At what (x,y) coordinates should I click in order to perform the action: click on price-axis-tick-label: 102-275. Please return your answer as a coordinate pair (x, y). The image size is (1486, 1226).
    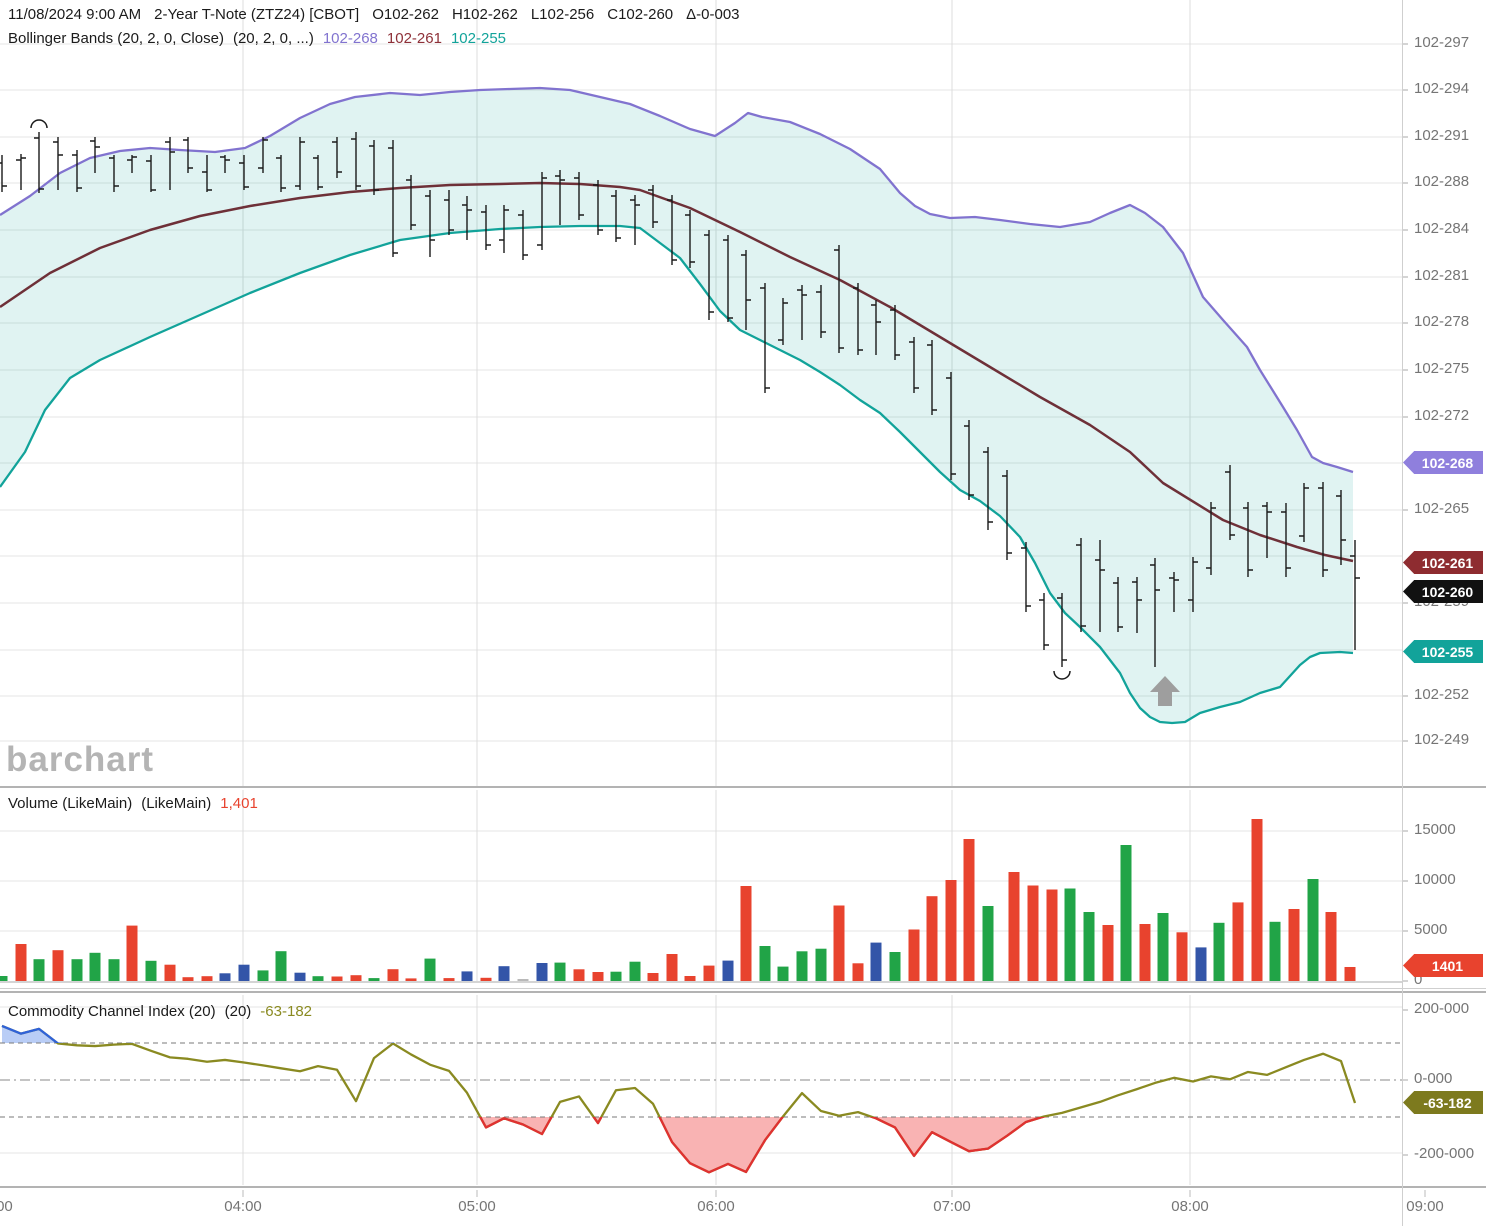
    Looking at the image, I should click on (1442, 368).